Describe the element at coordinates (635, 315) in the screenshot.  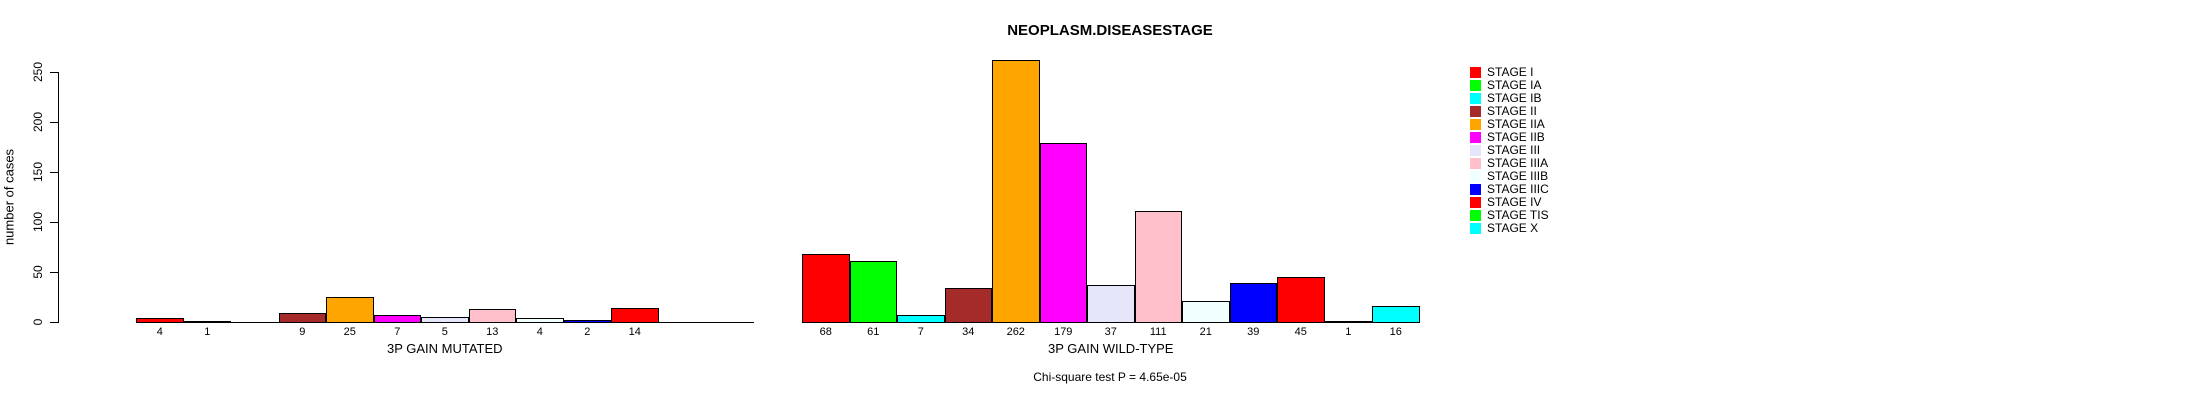
I see `bar-stage-iv-3p-gain-mutated` at that location.